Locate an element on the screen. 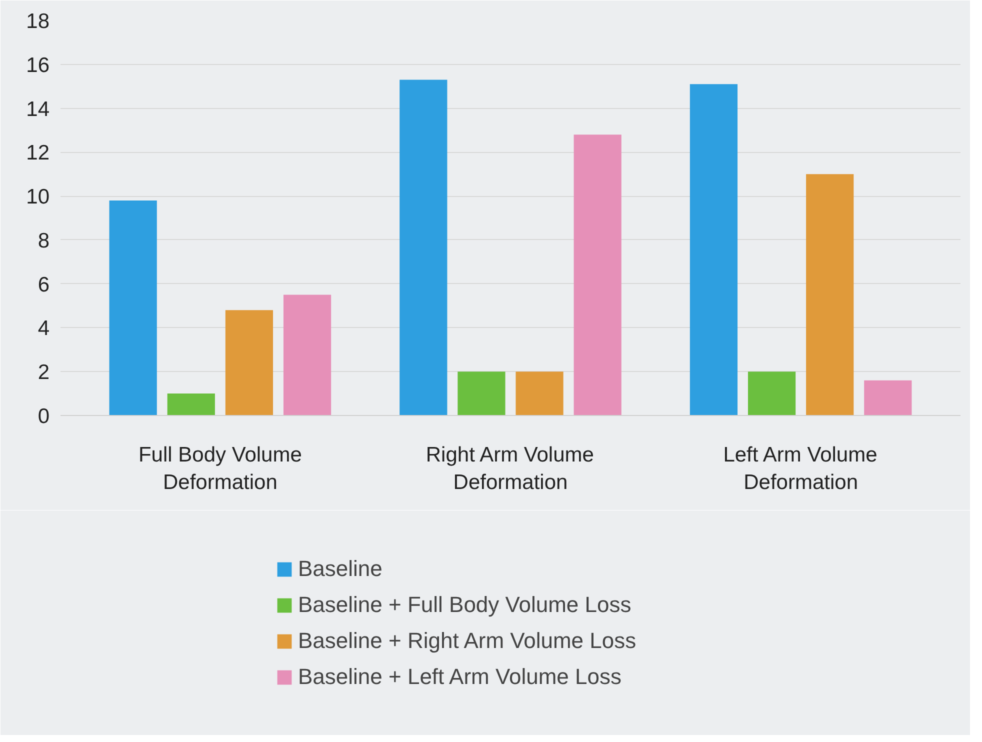 This screenshot has height=742, width=982. y-tick-label: 0 is located at coordinates (44, 416).